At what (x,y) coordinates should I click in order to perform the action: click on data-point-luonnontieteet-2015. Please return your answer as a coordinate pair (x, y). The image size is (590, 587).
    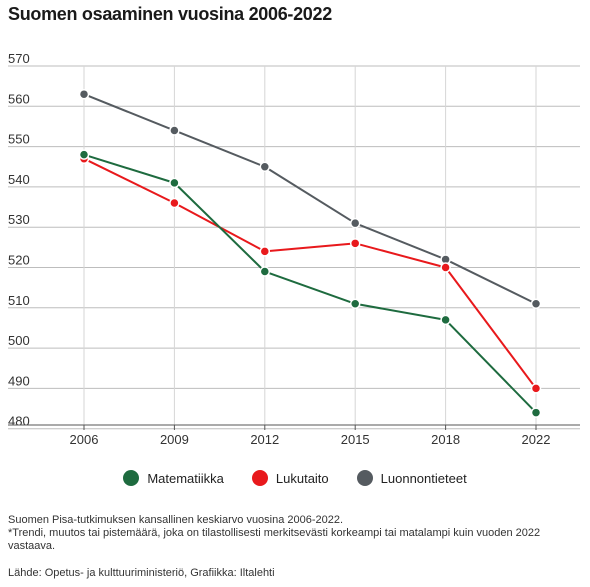
    Looking at the image, I should click on (355, 223).